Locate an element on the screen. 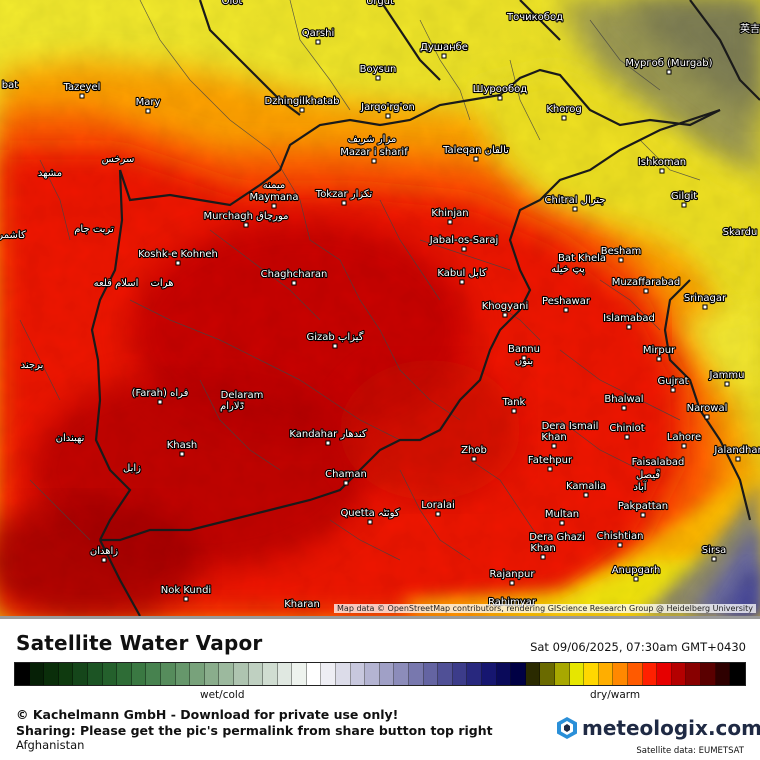 The width and height of the screenshot is (760, 760). city-name: Chitral جترال is located at coordinates (575, 200).